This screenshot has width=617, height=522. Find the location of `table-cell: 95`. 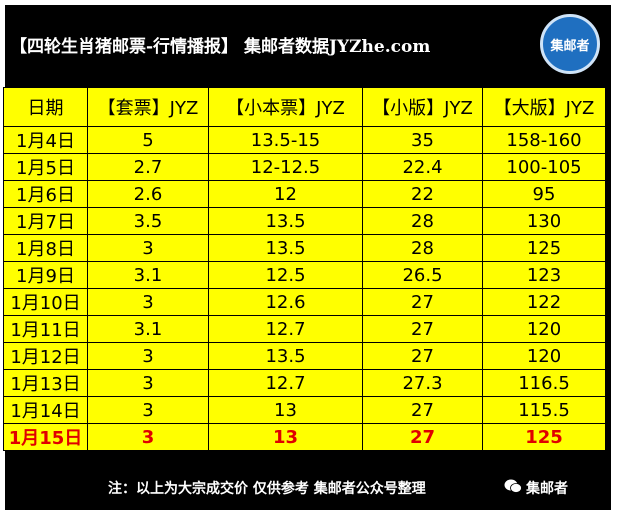

table-cell: 95 is located at coordinates (544, 194).